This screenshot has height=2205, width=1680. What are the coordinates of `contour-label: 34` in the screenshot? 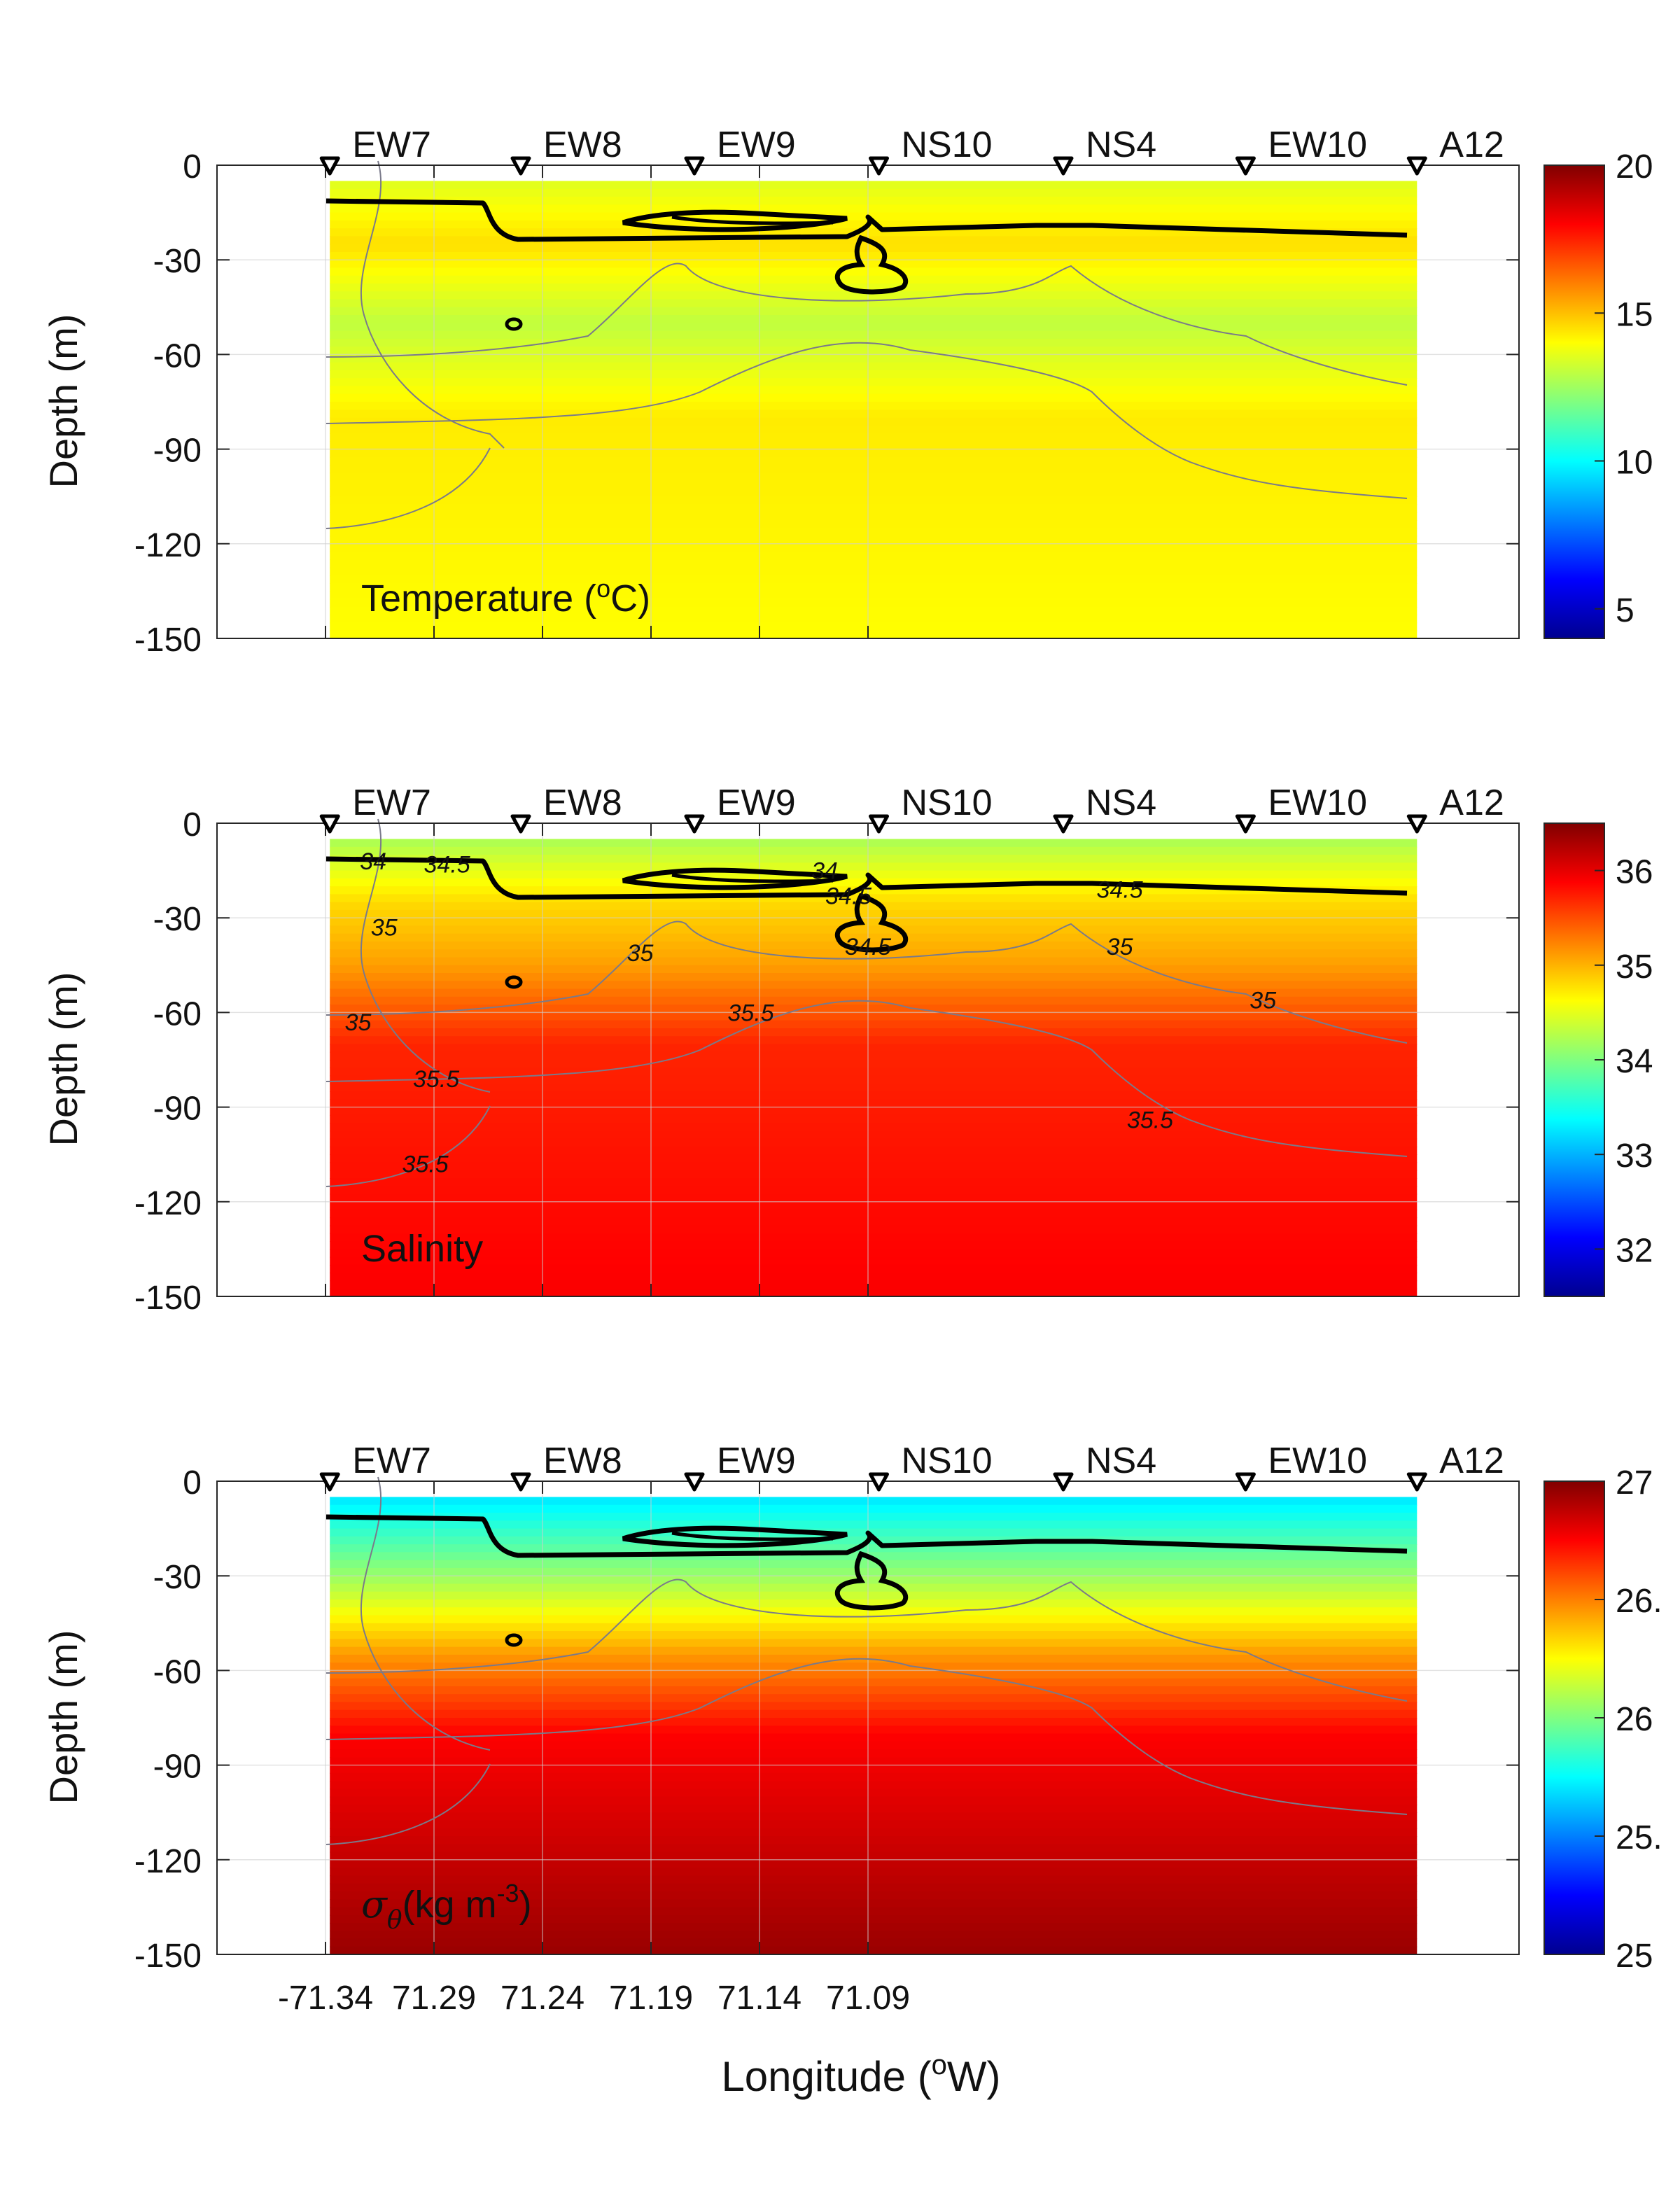 It's located at (824, 871).